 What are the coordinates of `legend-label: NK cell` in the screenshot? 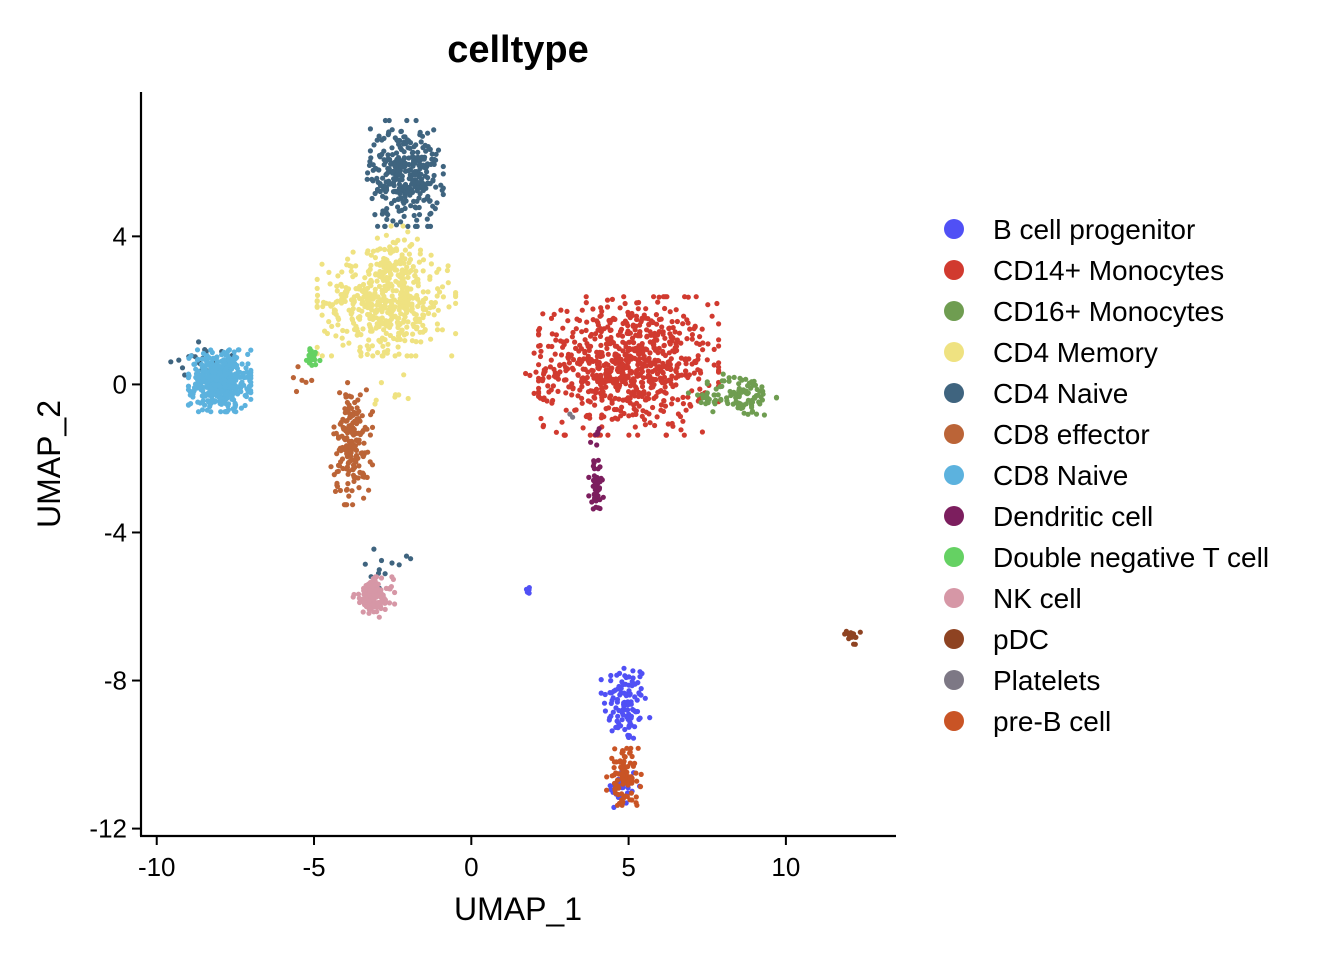 It's located at (1037, 598).